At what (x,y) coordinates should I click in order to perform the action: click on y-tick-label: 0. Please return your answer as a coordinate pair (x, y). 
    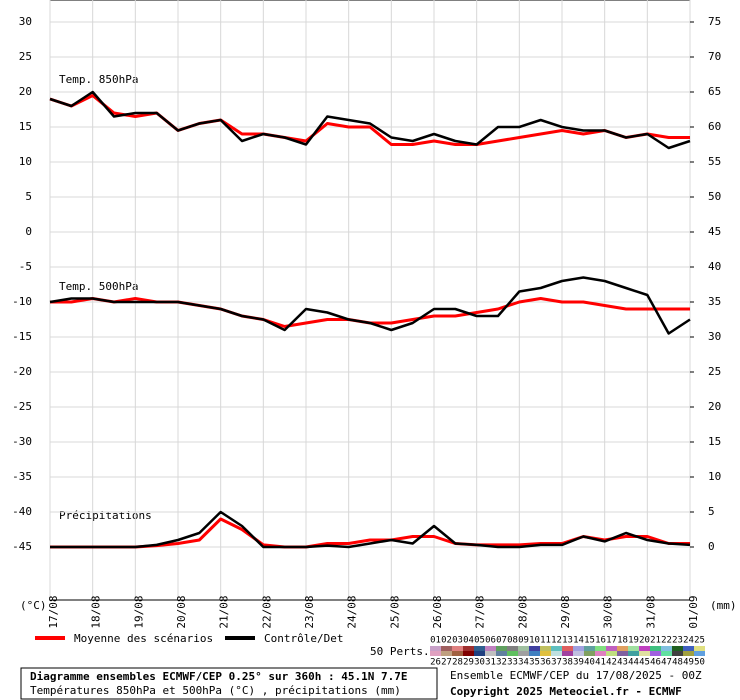
    Looking at the image, I should click on (28, 231).